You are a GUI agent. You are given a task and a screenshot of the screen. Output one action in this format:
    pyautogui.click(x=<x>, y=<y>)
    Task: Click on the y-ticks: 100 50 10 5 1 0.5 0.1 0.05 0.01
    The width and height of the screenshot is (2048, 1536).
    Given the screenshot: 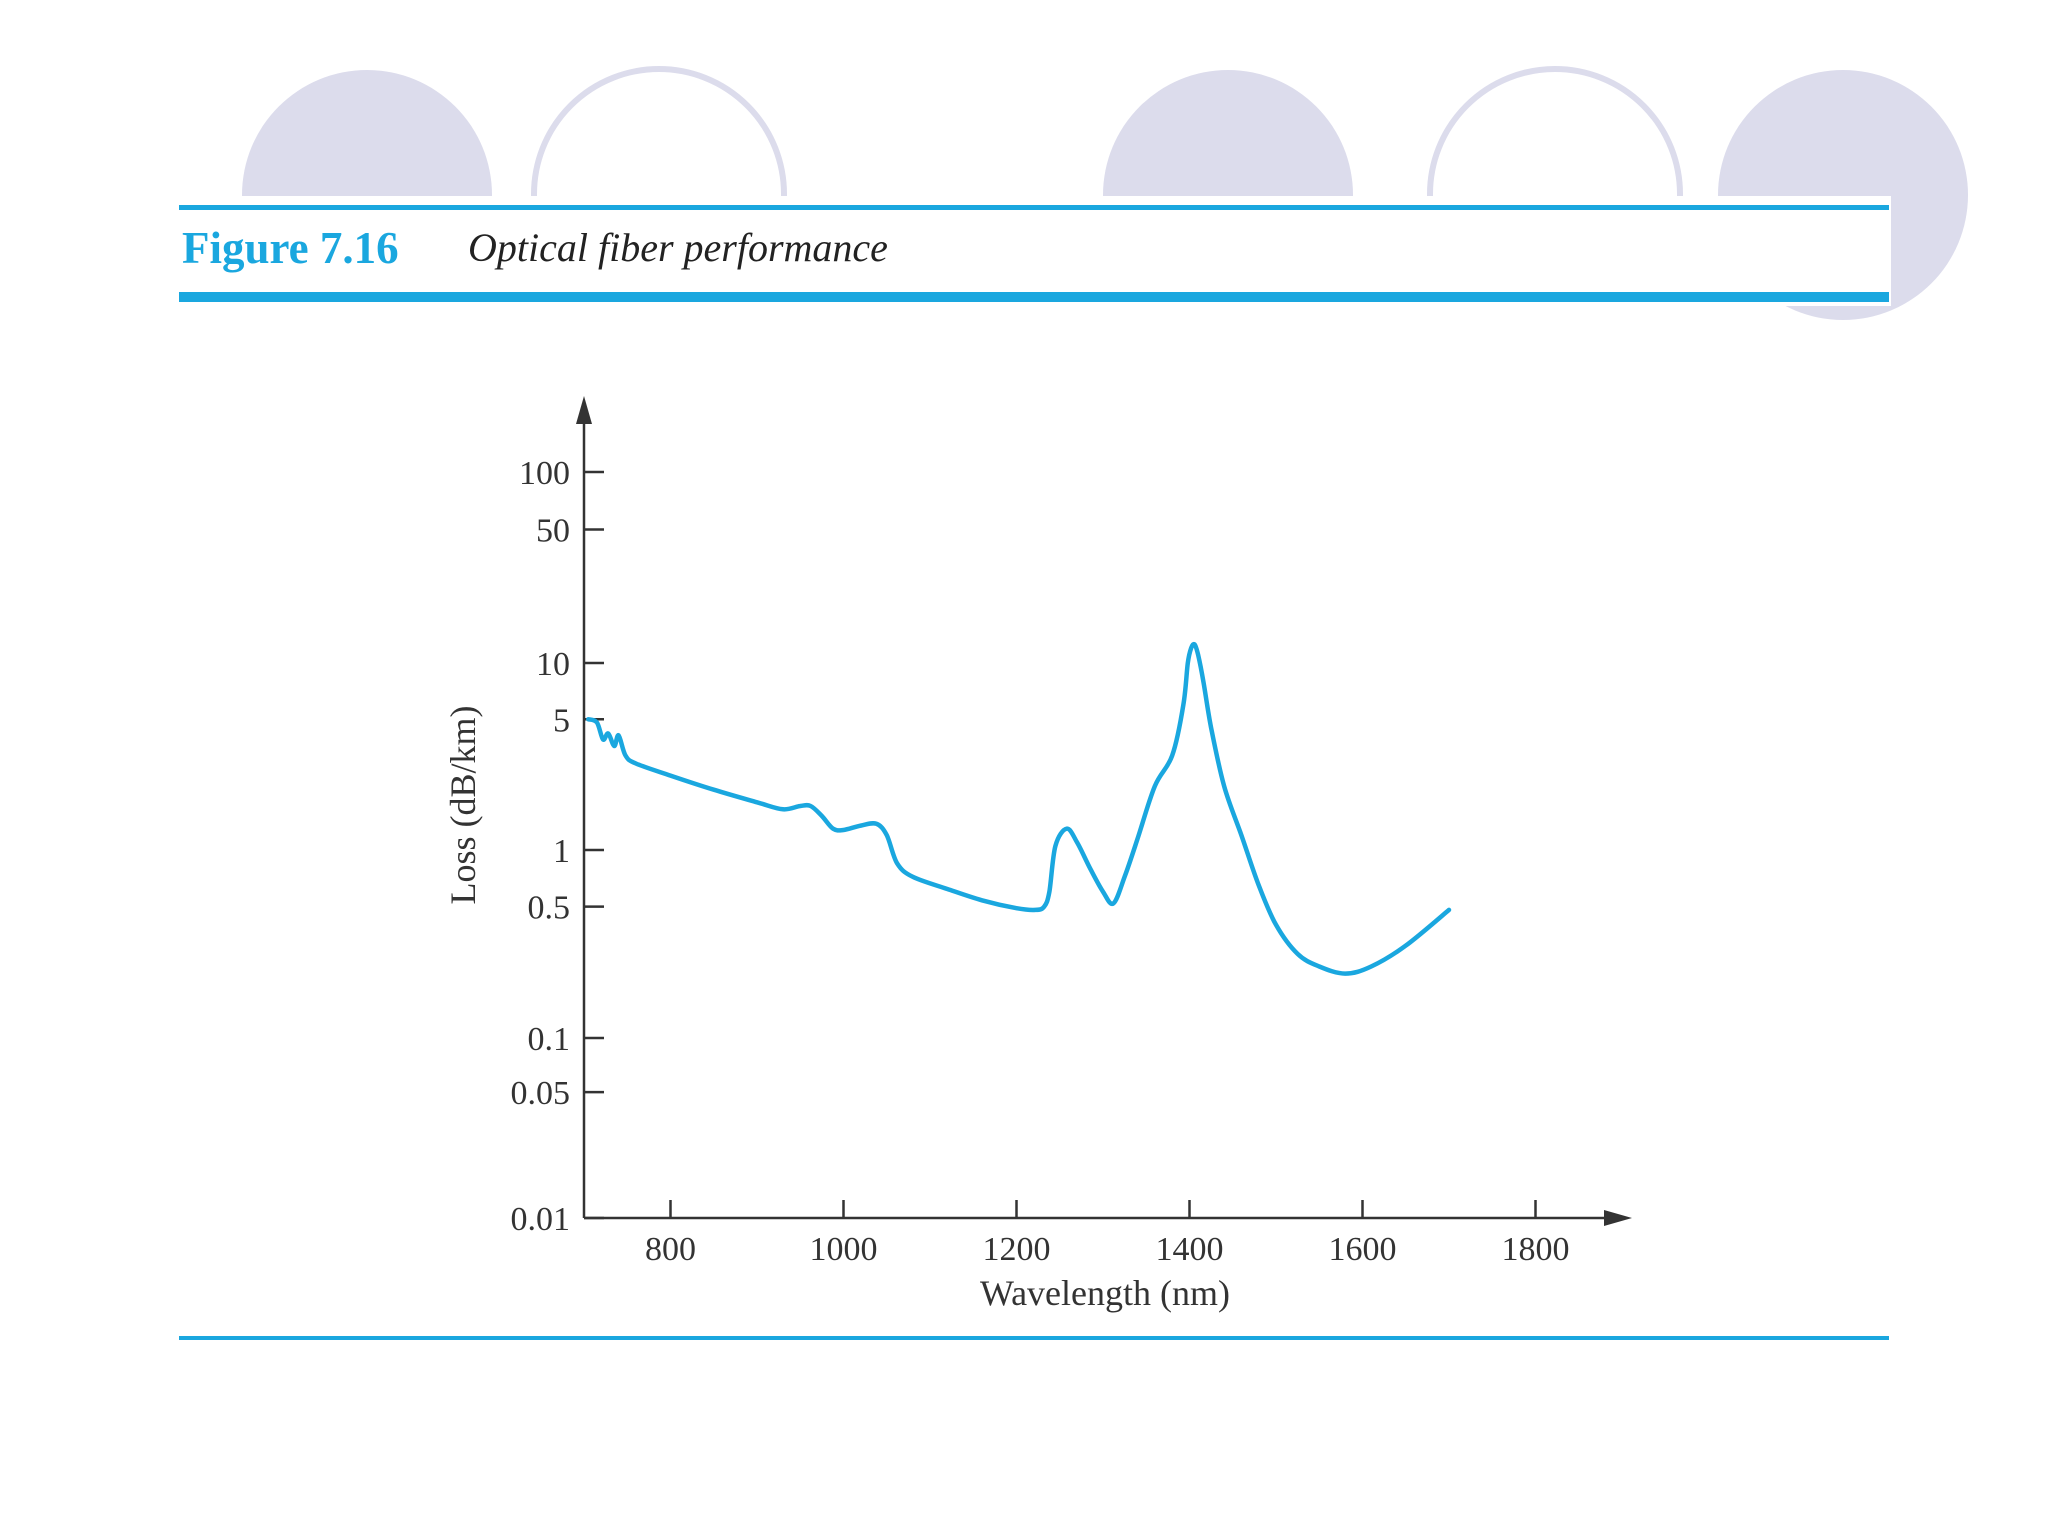 What is the action you would take?
    pyautogui.click(x=557, y=846)
    